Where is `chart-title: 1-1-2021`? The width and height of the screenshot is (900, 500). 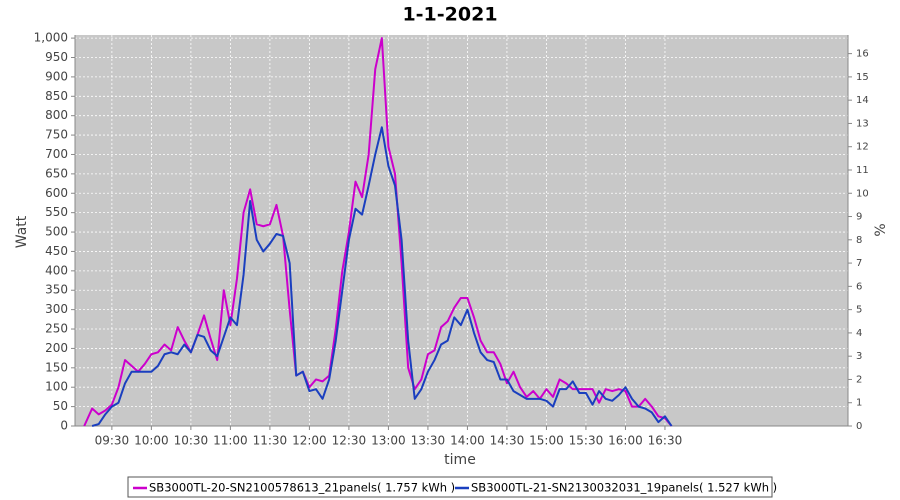
chart-title: 1-1-2021 is located at coordinates (449, 15).